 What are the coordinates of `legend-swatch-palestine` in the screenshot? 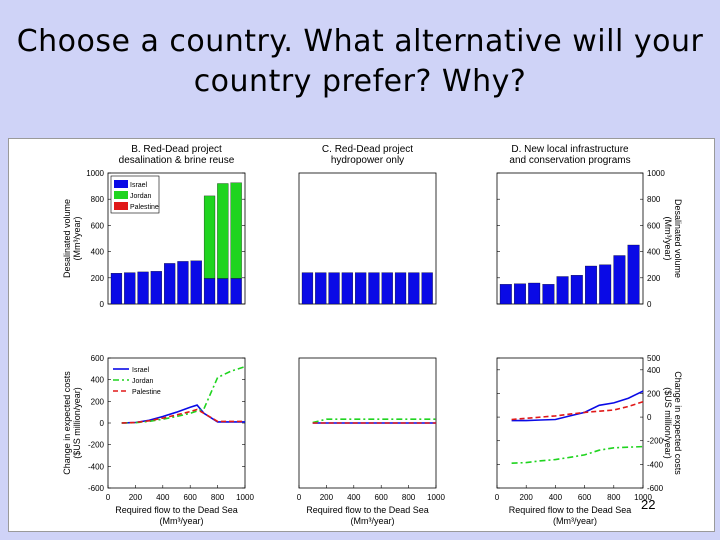 It's located at (121, 206).